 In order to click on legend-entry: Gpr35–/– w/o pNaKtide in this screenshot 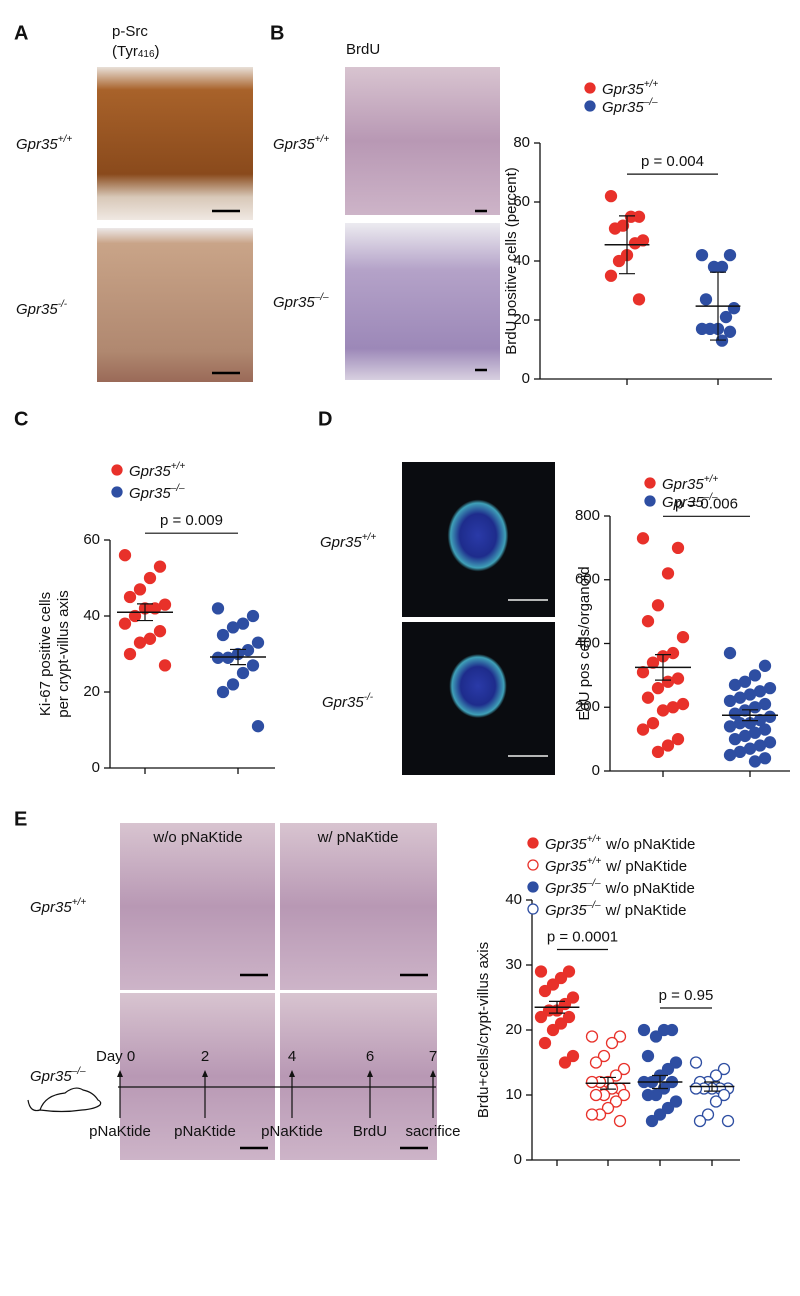, I will do `click(620, 887)`.